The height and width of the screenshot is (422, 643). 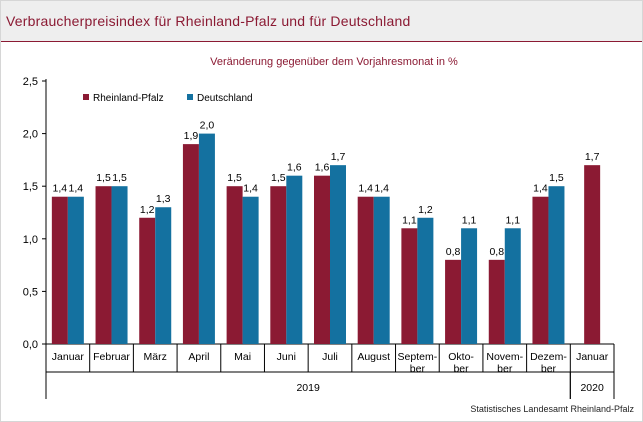 What do you see at coordinates (330, 357) in the screenshot?
I see `x-tick-label: Juli` at bounding box center [330, 357].